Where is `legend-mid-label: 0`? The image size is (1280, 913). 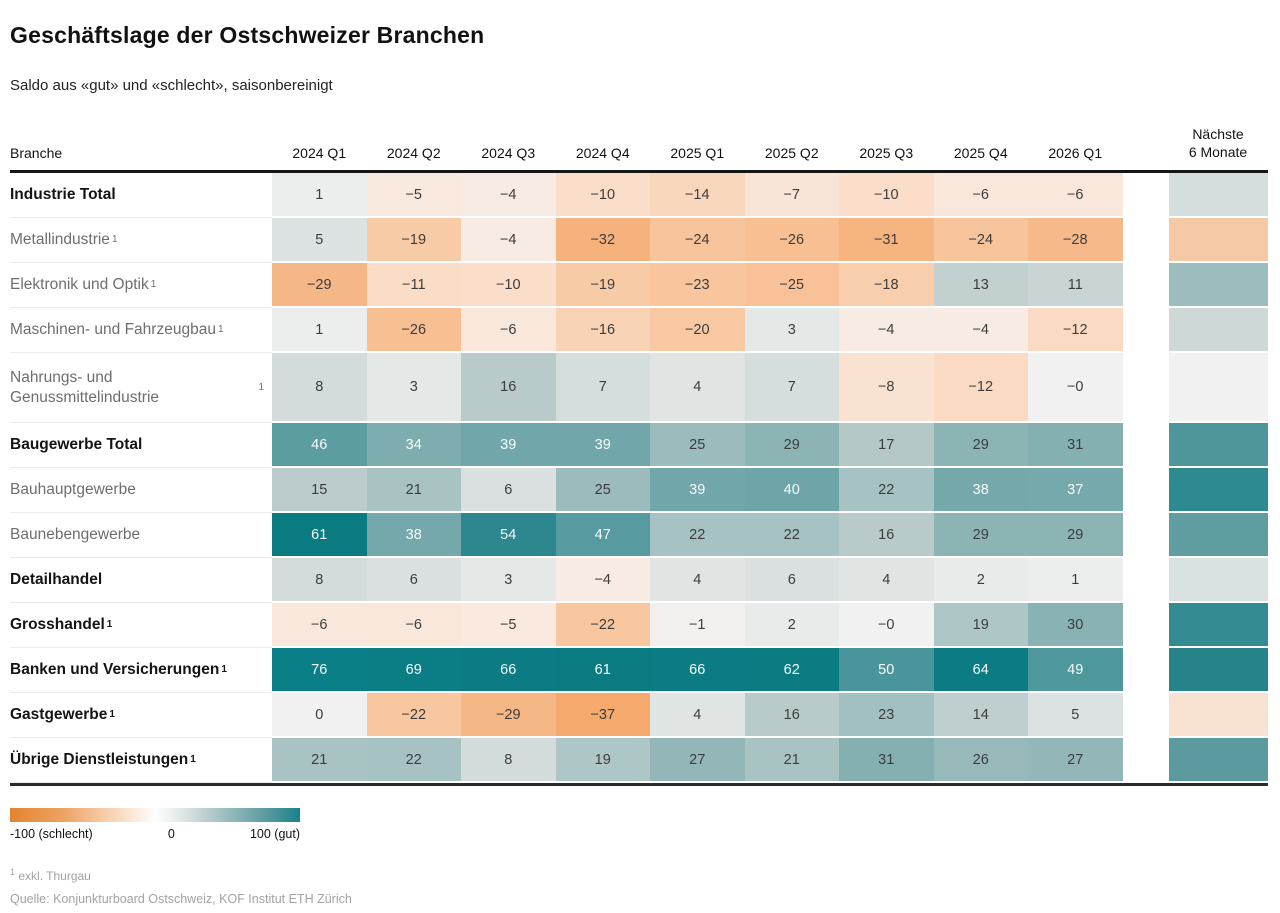
legend-mid-label: 0 is located at coordinates (171, 834).